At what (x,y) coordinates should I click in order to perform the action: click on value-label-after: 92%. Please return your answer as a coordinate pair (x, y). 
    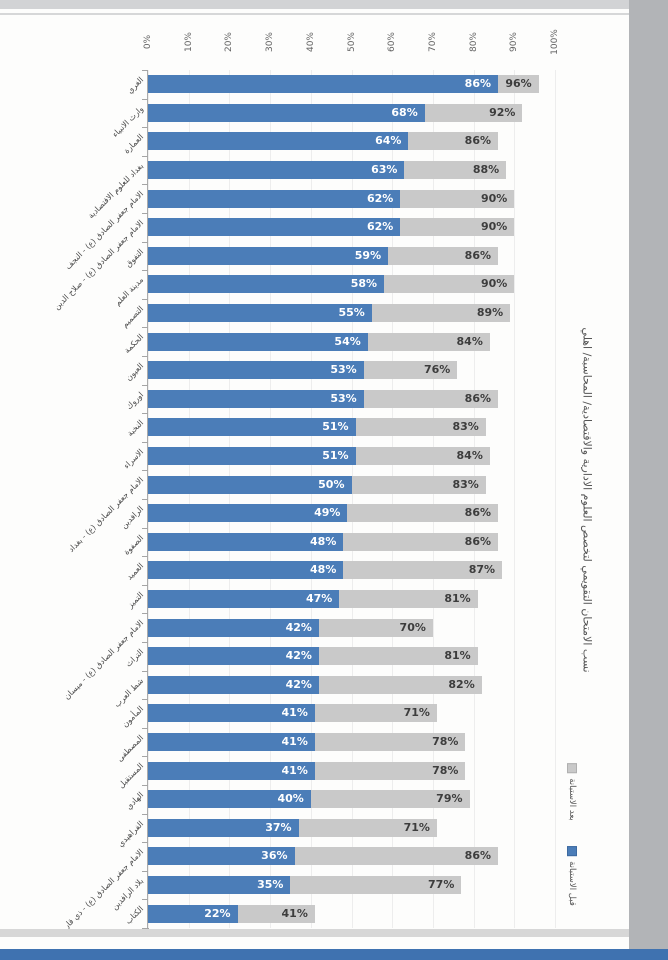
    Looking at the image, I should click on (502, 112).